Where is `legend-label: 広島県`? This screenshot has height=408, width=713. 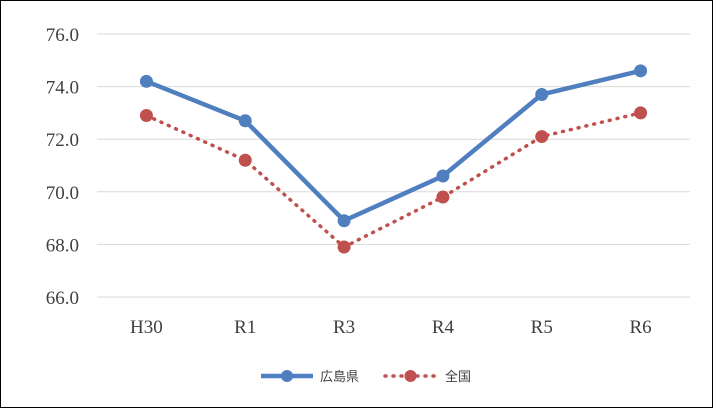 legend-label: 広島県 is located at coordinates (339, 377).